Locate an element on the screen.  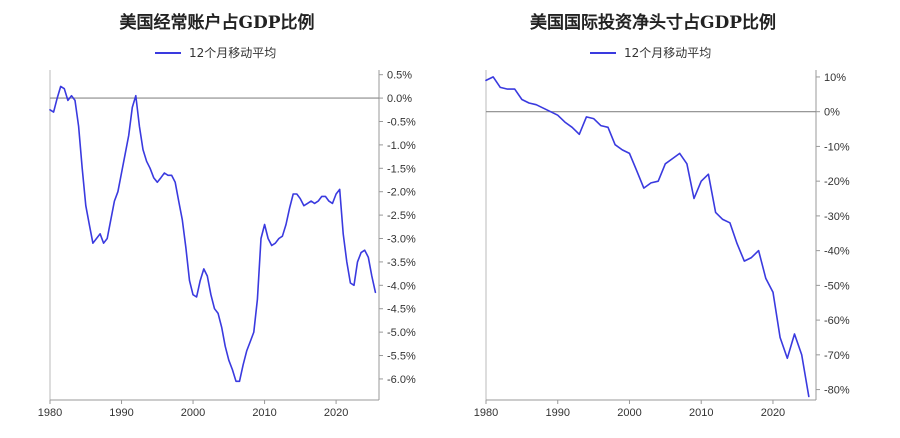
y-tick-label: -4.0% is located at coordinates (401, 286).